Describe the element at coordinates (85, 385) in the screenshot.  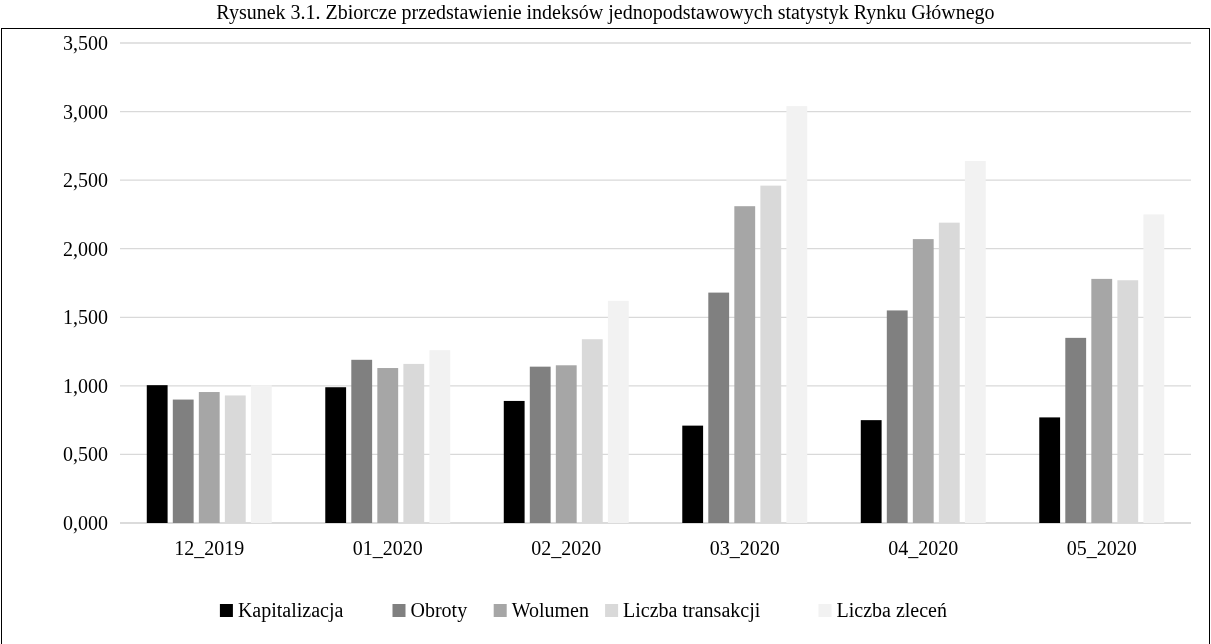
I see `y-tick-label: 1,000` at that location.